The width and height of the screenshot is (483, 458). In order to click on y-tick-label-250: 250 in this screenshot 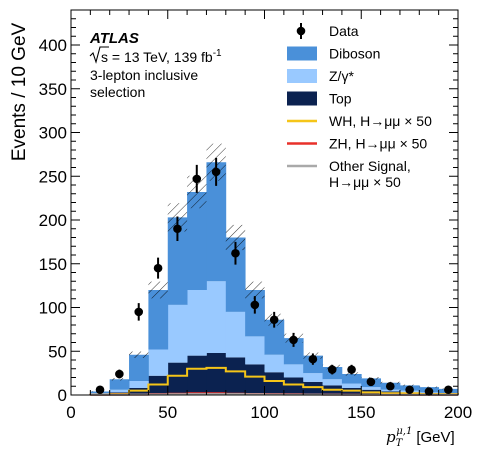, I will do `click(53, 176)`.